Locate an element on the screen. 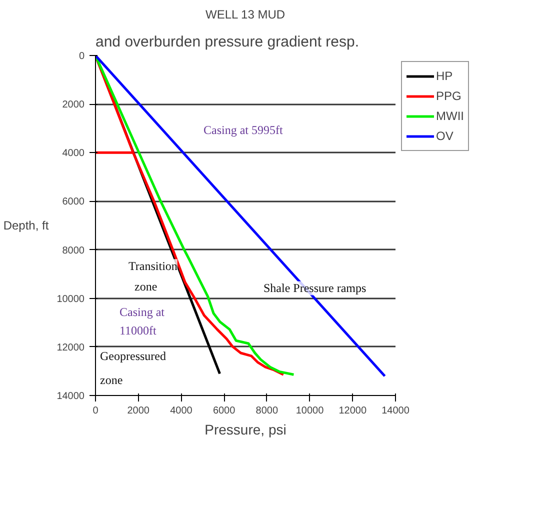  x-tick-label: 14000 is located at coordinates (396, 411).